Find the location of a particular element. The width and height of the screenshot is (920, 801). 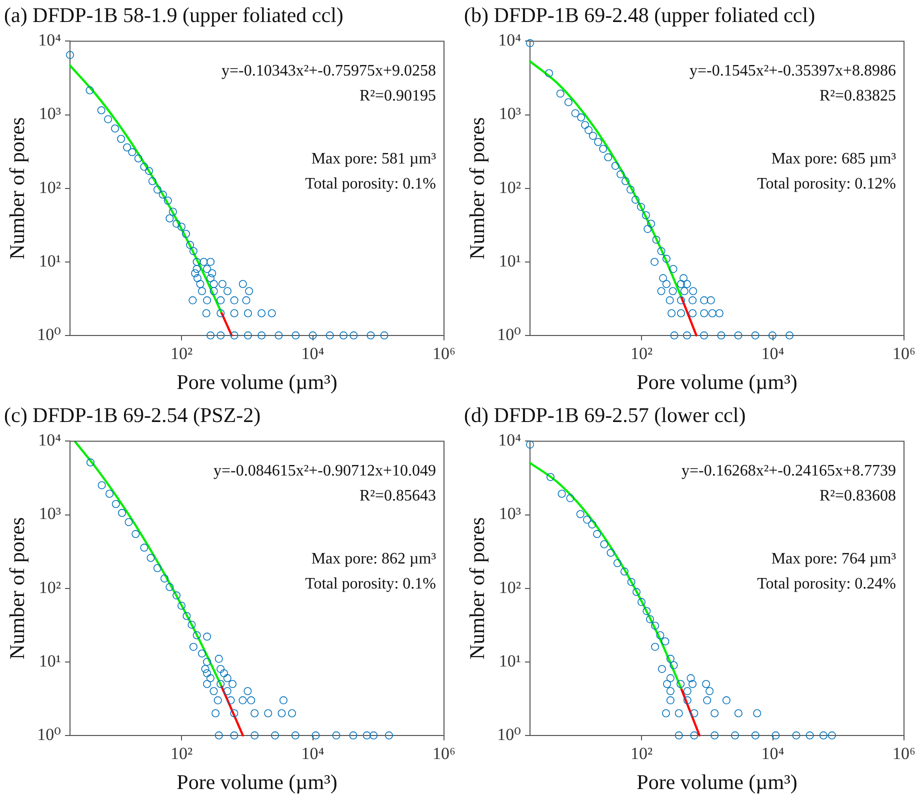

annotation: Max pore: 685 µm³ is located at coordinates (833, 159).